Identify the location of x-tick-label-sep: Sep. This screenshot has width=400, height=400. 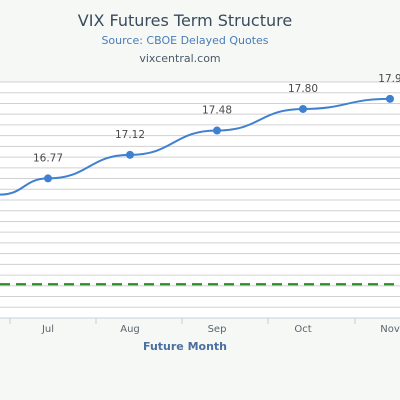
(217, 329).